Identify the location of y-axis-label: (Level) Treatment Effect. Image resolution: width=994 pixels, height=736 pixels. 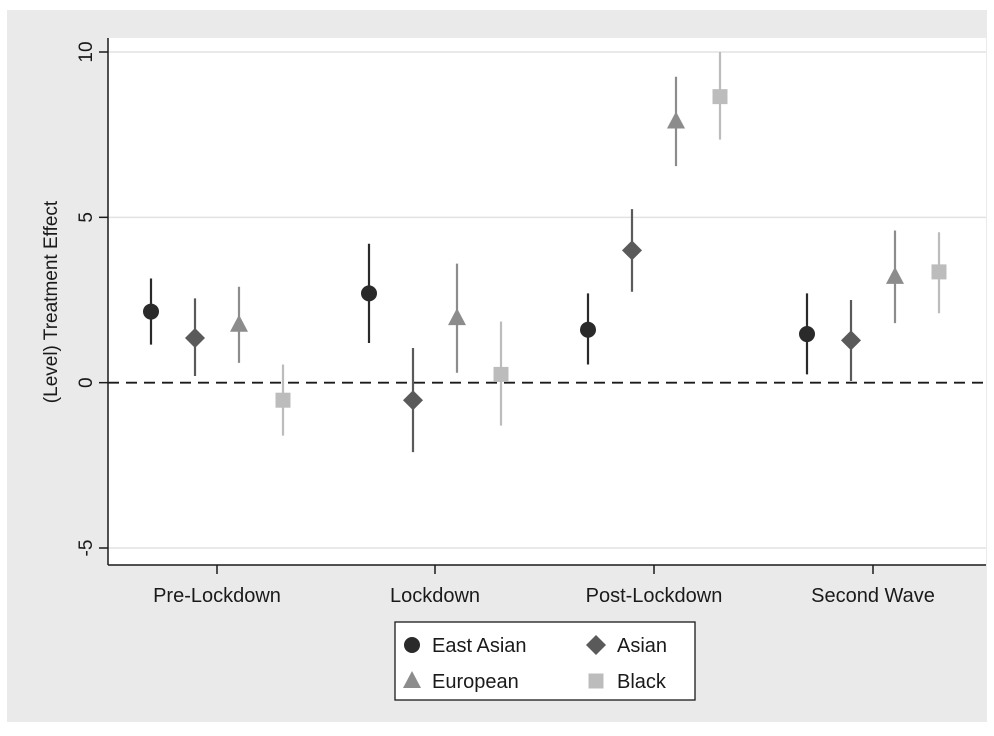
(51, 301).